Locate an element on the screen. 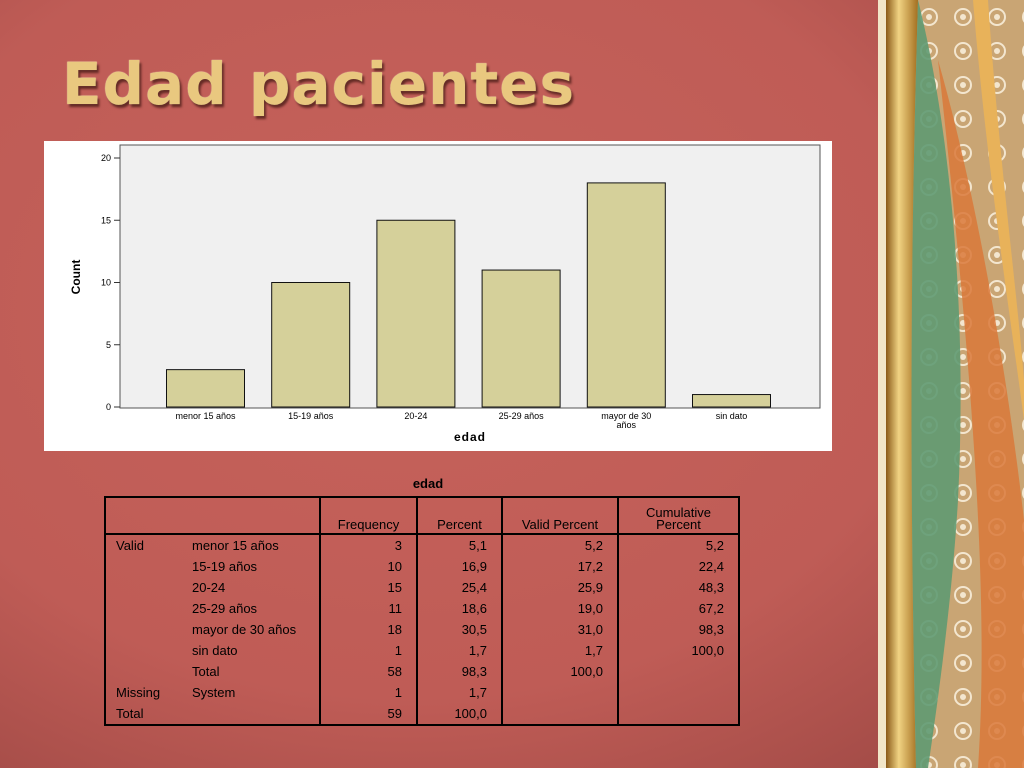 This screenshot has height=768, width=1024. row-label: 15-19 años is located at coordinates (251, 566).